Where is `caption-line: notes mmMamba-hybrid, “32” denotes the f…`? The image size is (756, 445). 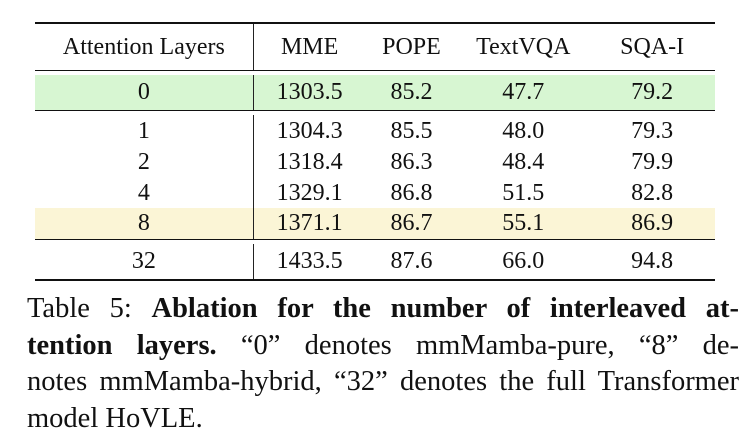 caption-line: notes mmMamba-hybrid, “32” denotes the f… is located at coordinates (383, 382).